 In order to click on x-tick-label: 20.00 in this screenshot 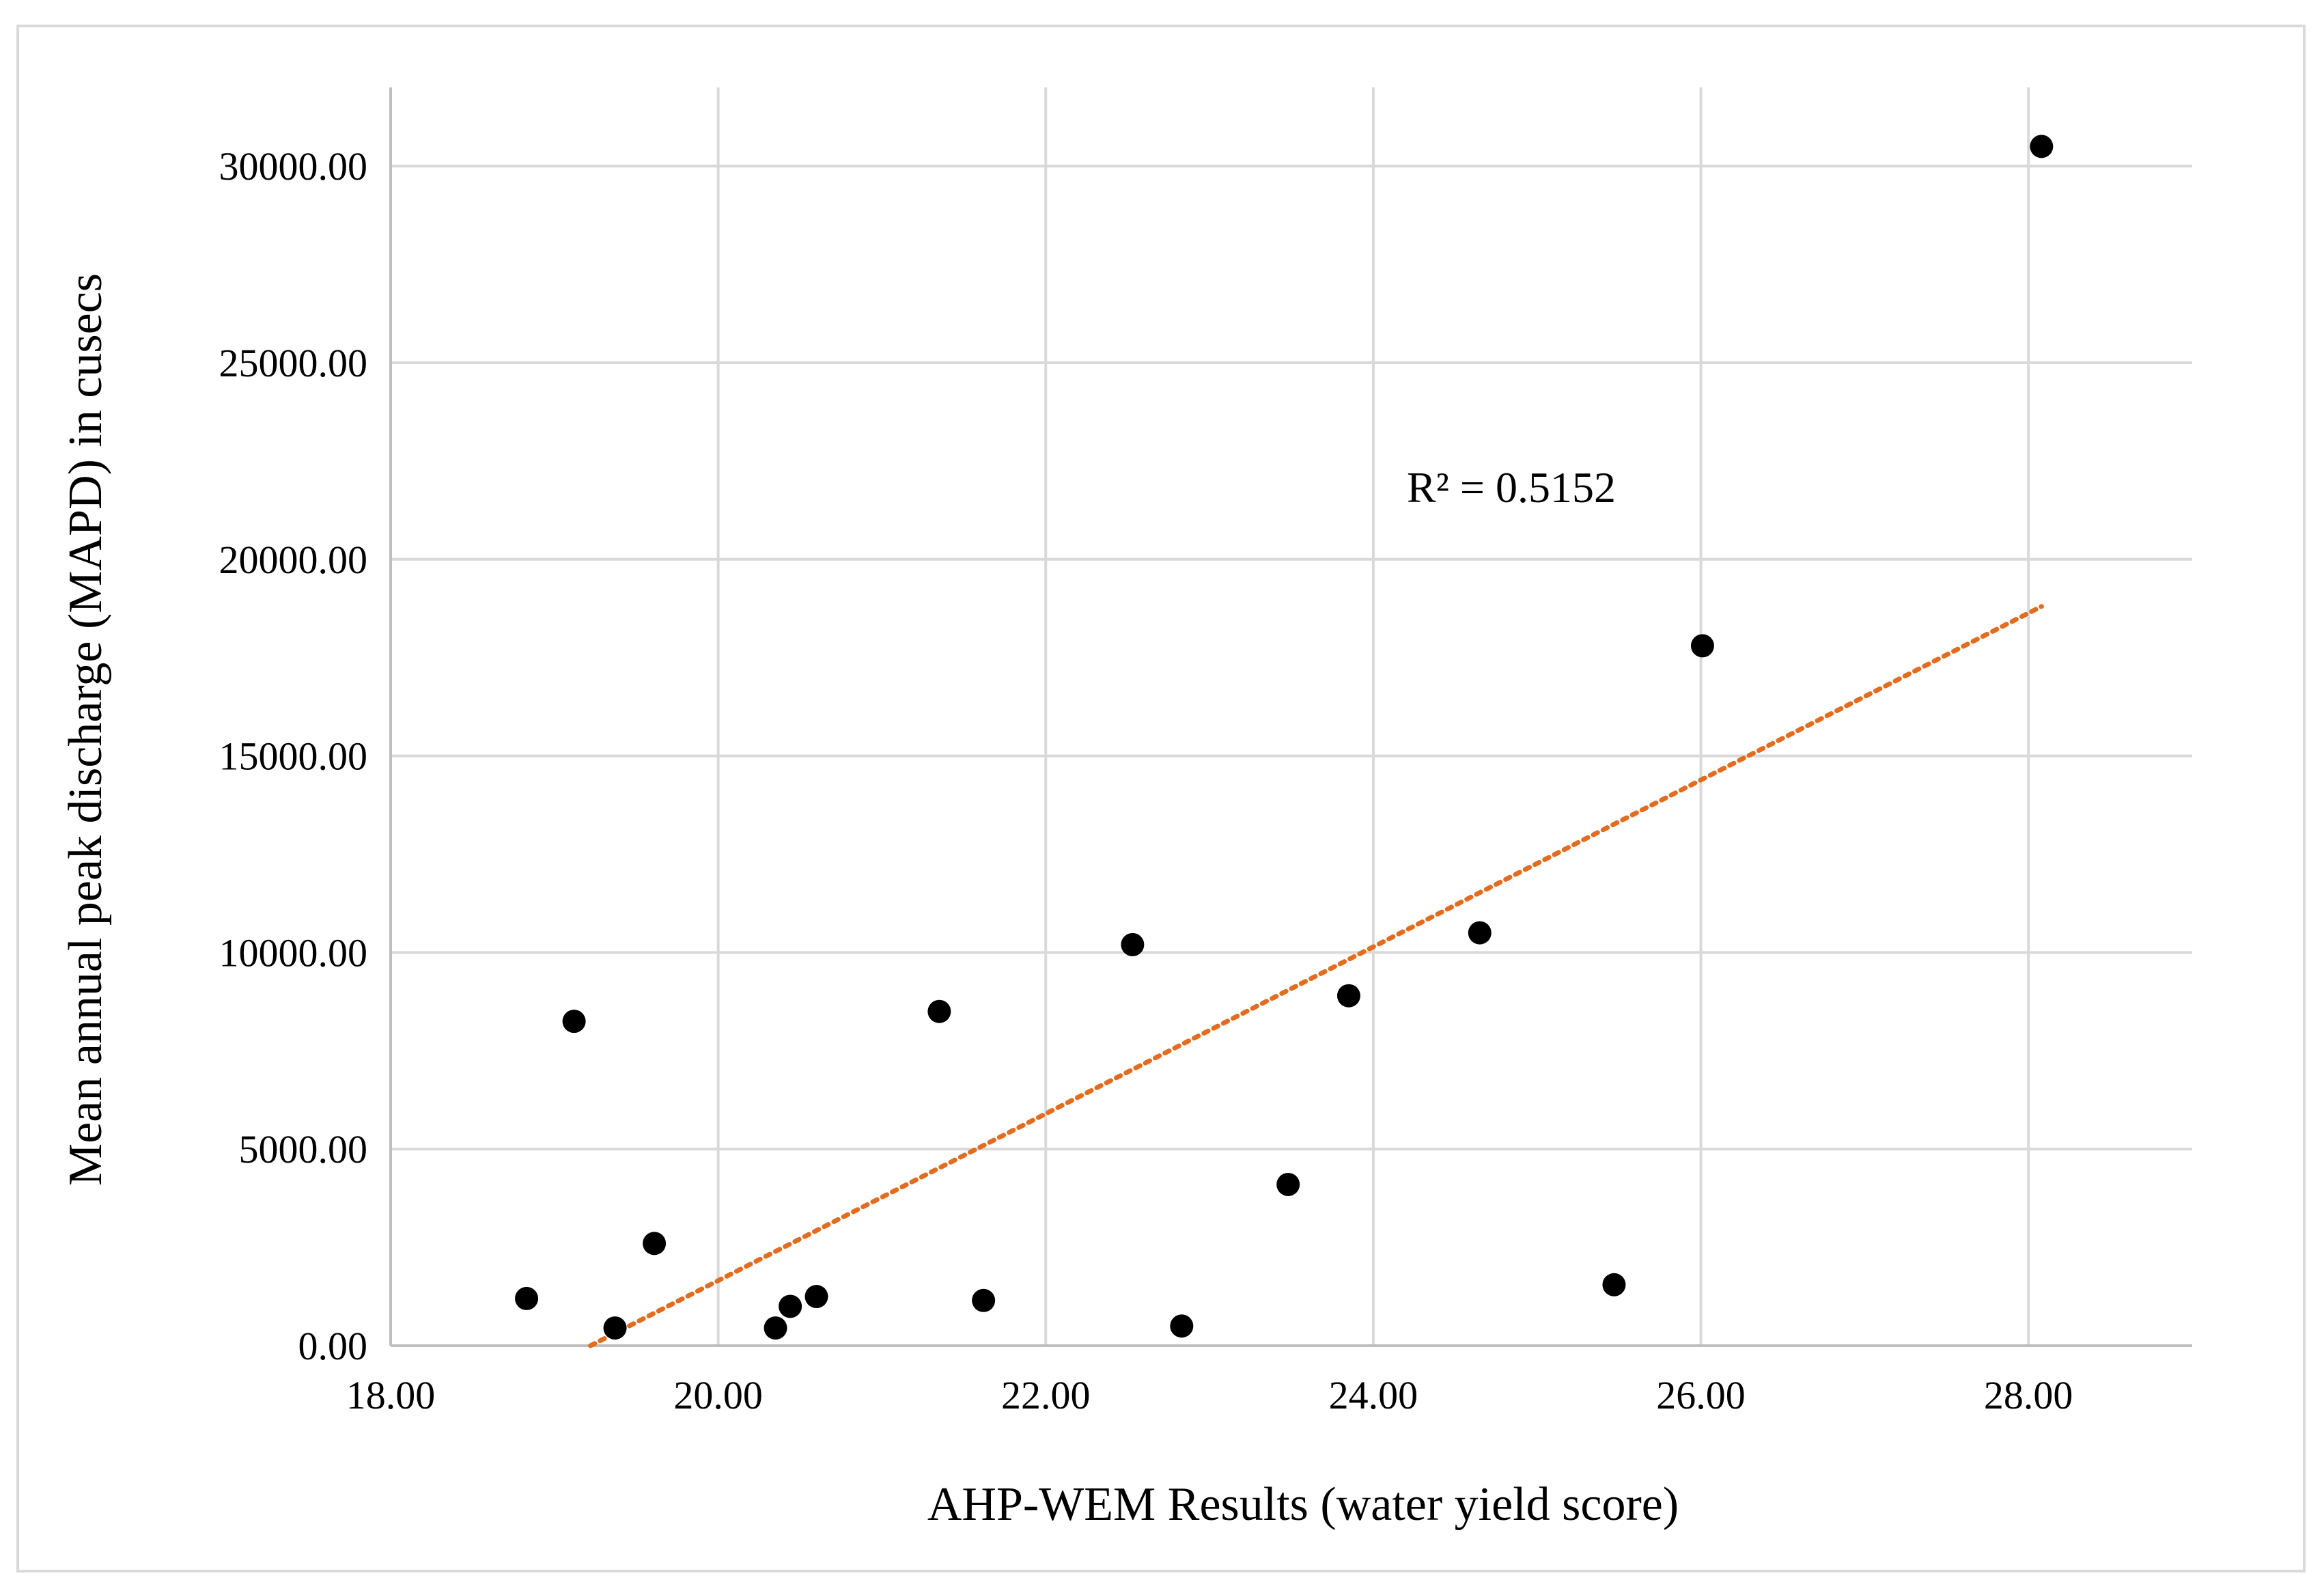, I will do `click(718, 1395)`.